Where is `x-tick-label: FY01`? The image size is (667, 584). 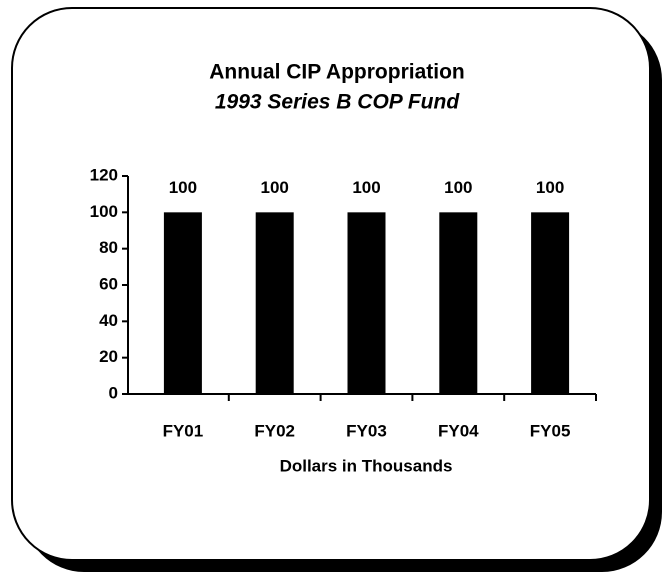
x-tick-label: FY01 is located at coordinates (183, 430).